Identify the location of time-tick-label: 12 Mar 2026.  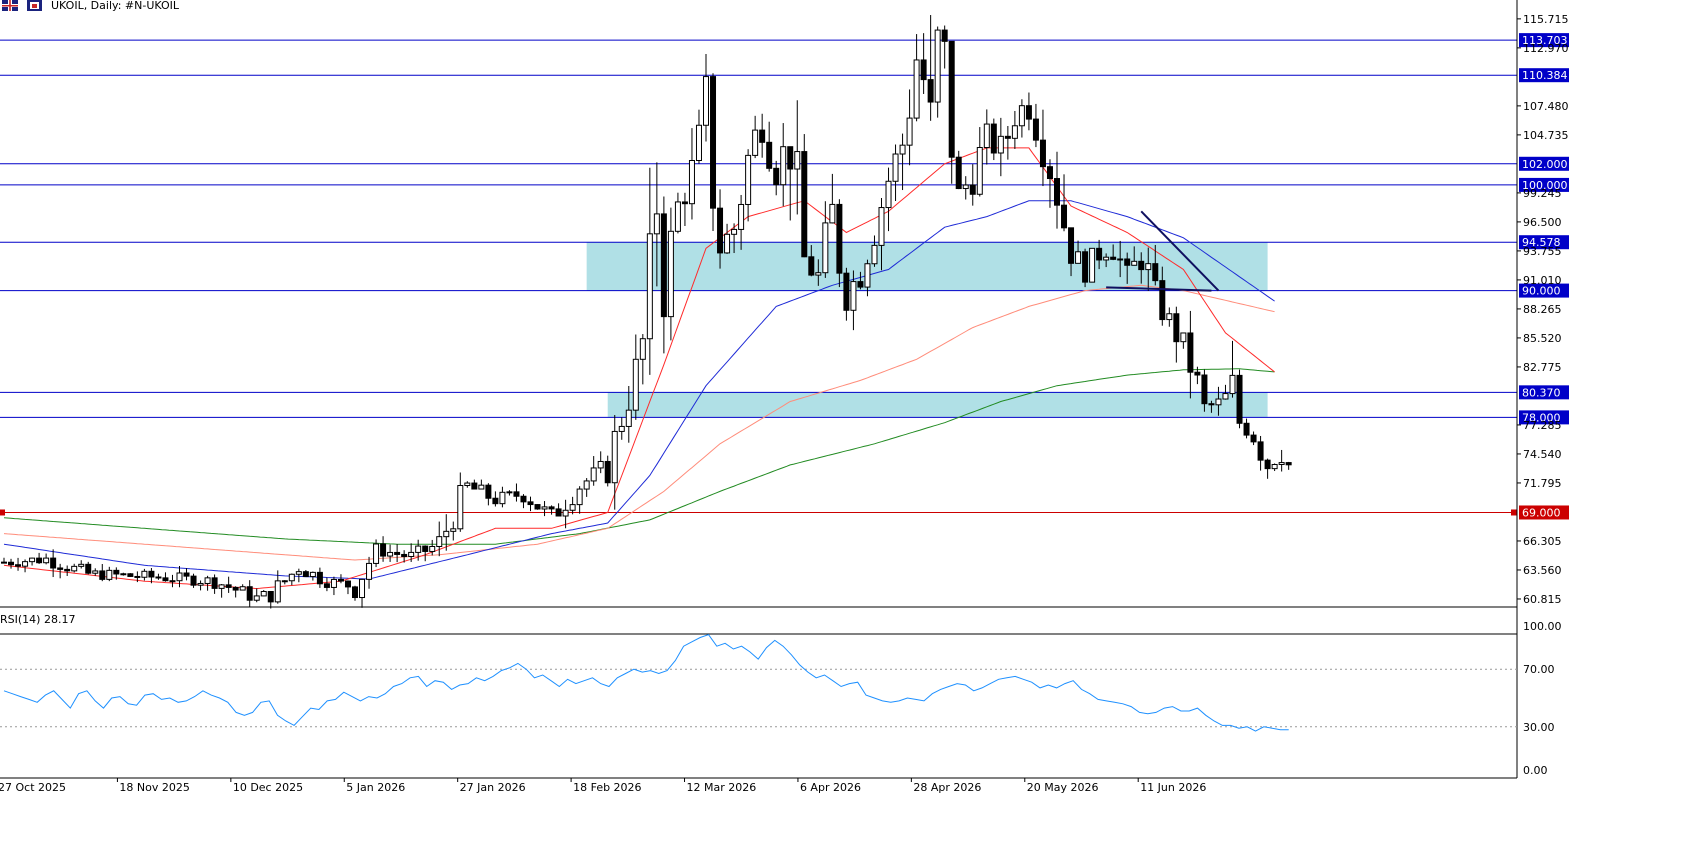
(722, 787).